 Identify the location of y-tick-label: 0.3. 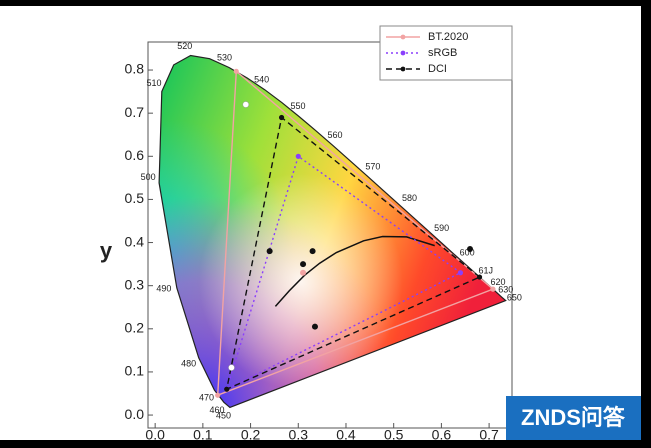
(135, 284).